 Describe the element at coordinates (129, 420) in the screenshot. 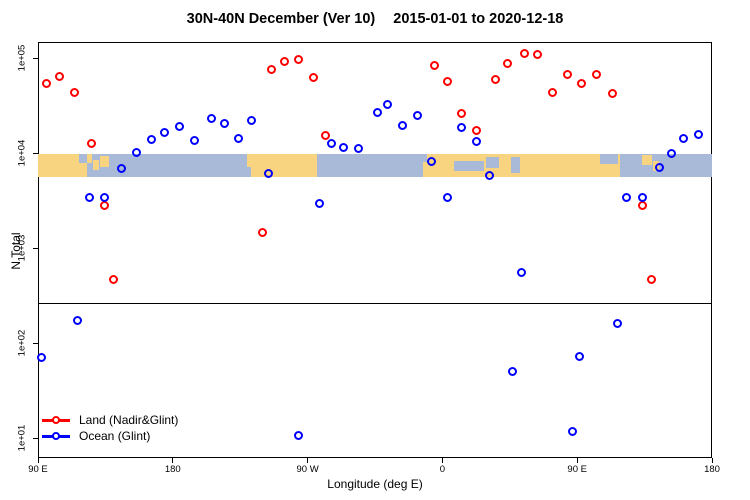

I see `legend-label-land: Land (Nadir&Glint)` at that location.